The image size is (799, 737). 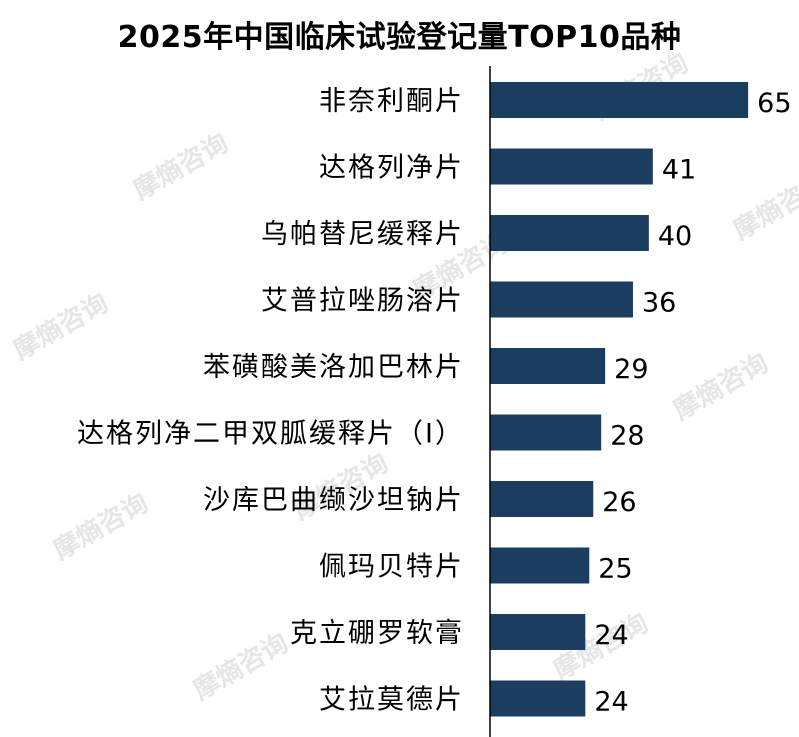 What do you see at coordinates (377, 633) in the screenshot?
I see `category-label: 克立硼罗软膏` at bounding box center [377, 633].